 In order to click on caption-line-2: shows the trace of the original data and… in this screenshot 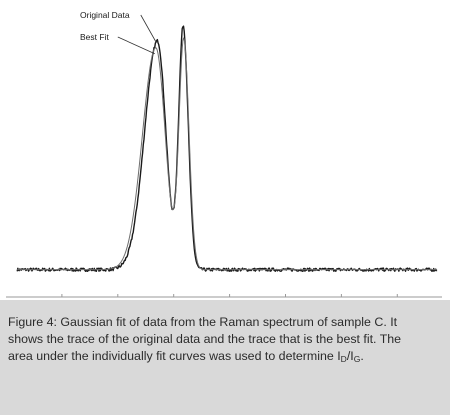, I will do `click(205, 339)`.